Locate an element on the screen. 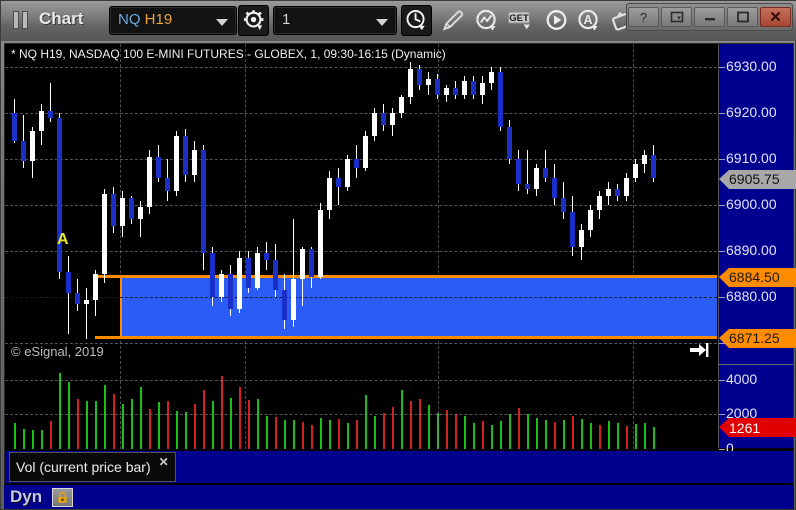 Image resolution: width=796 pixels, height=510 pixels. volume-pane is located at coordinates (361, 407).